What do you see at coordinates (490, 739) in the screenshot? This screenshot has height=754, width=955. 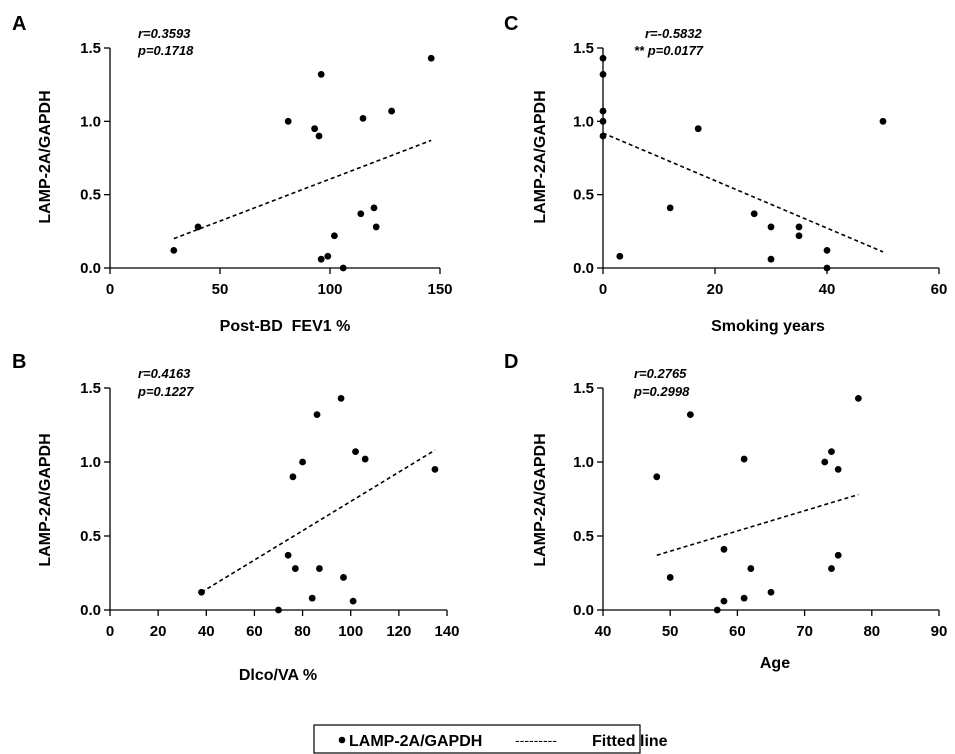 I see `legend: LAMP-2A/GAPDH --------- Fitted line` at bounding box center [490, 739].